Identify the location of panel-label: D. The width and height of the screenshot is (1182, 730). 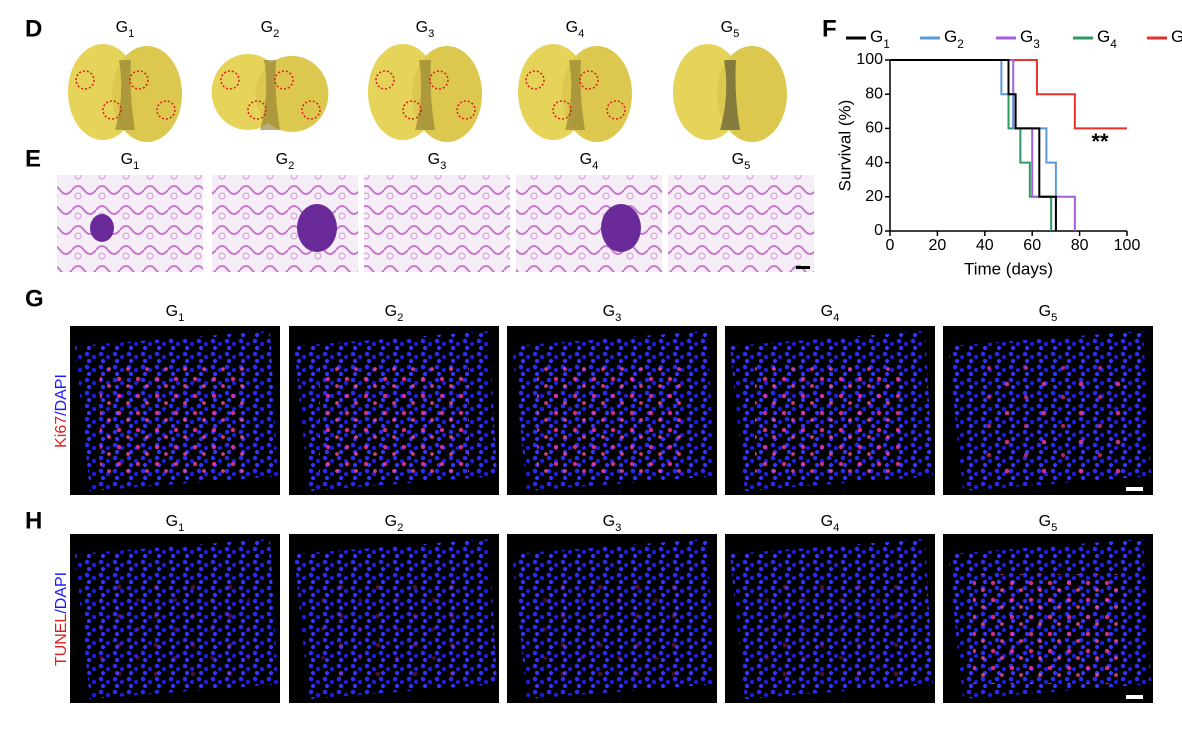
(33, 28).